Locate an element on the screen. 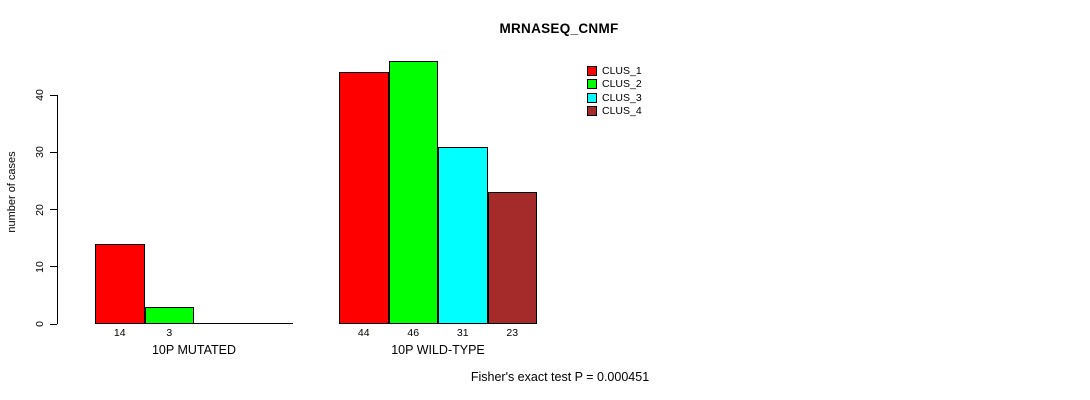 Image resolution: width=1090 pixels, height=400 pixels. legend-item-clus_4: CLUS_4 is located at coordinates (614, 111).